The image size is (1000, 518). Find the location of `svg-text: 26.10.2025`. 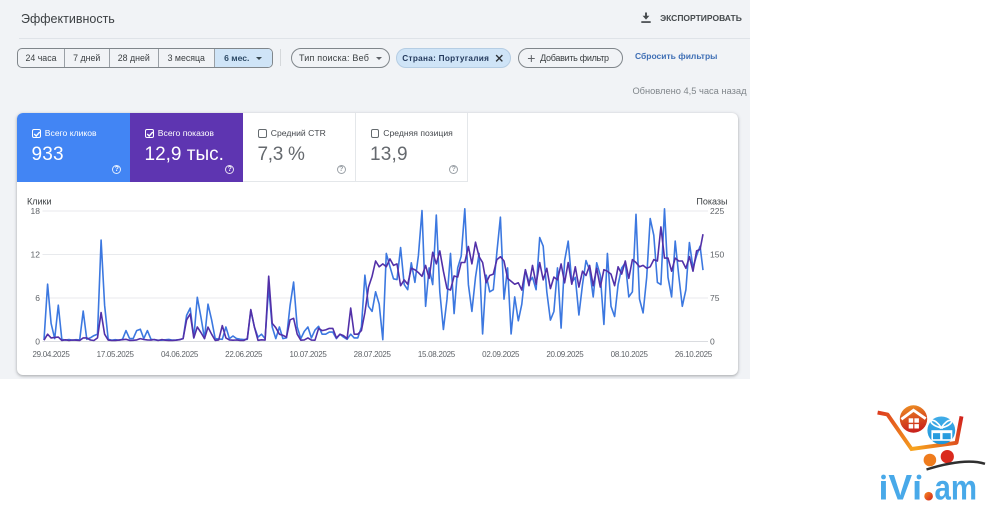

svg-text: 26.10.2025 is located at coordinates (694, 354).